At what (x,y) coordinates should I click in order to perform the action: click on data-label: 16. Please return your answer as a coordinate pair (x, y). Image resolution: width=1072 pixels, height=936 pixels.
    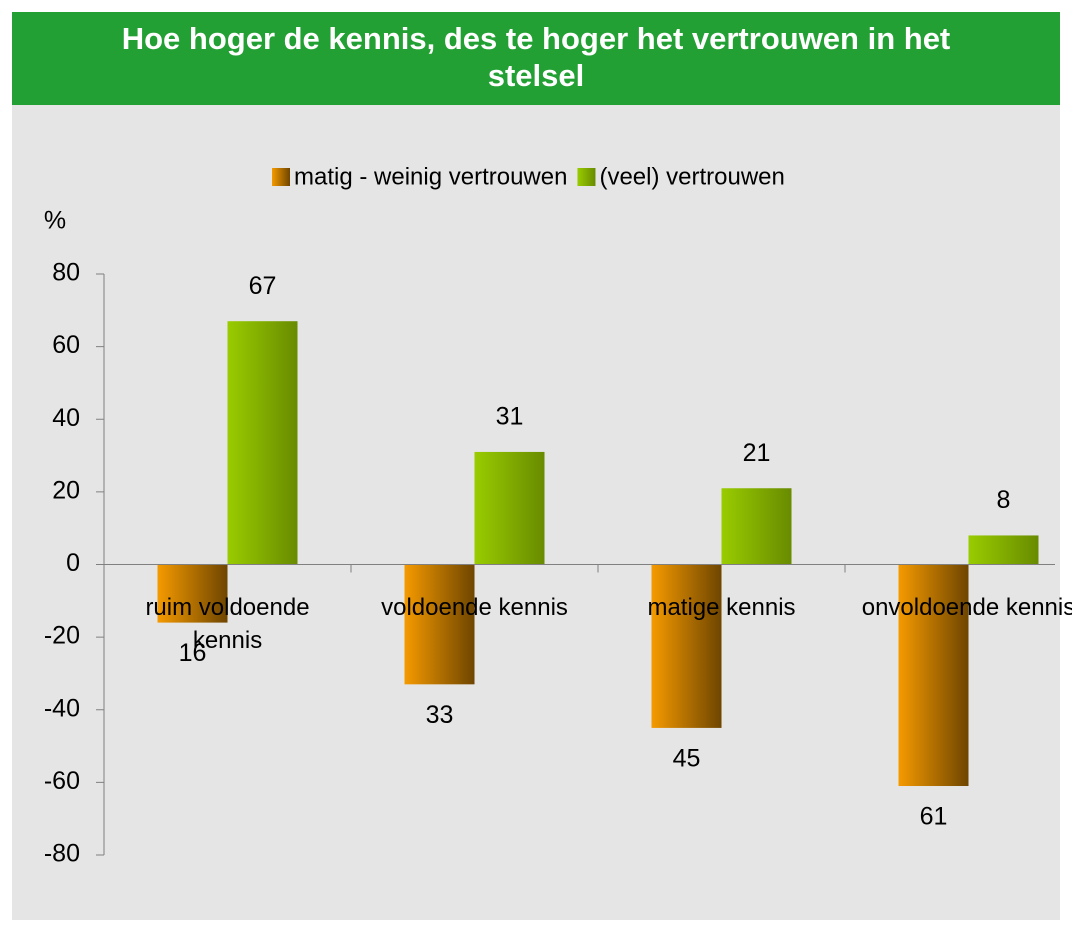
    Looking at the image, I should click on (193, 653).